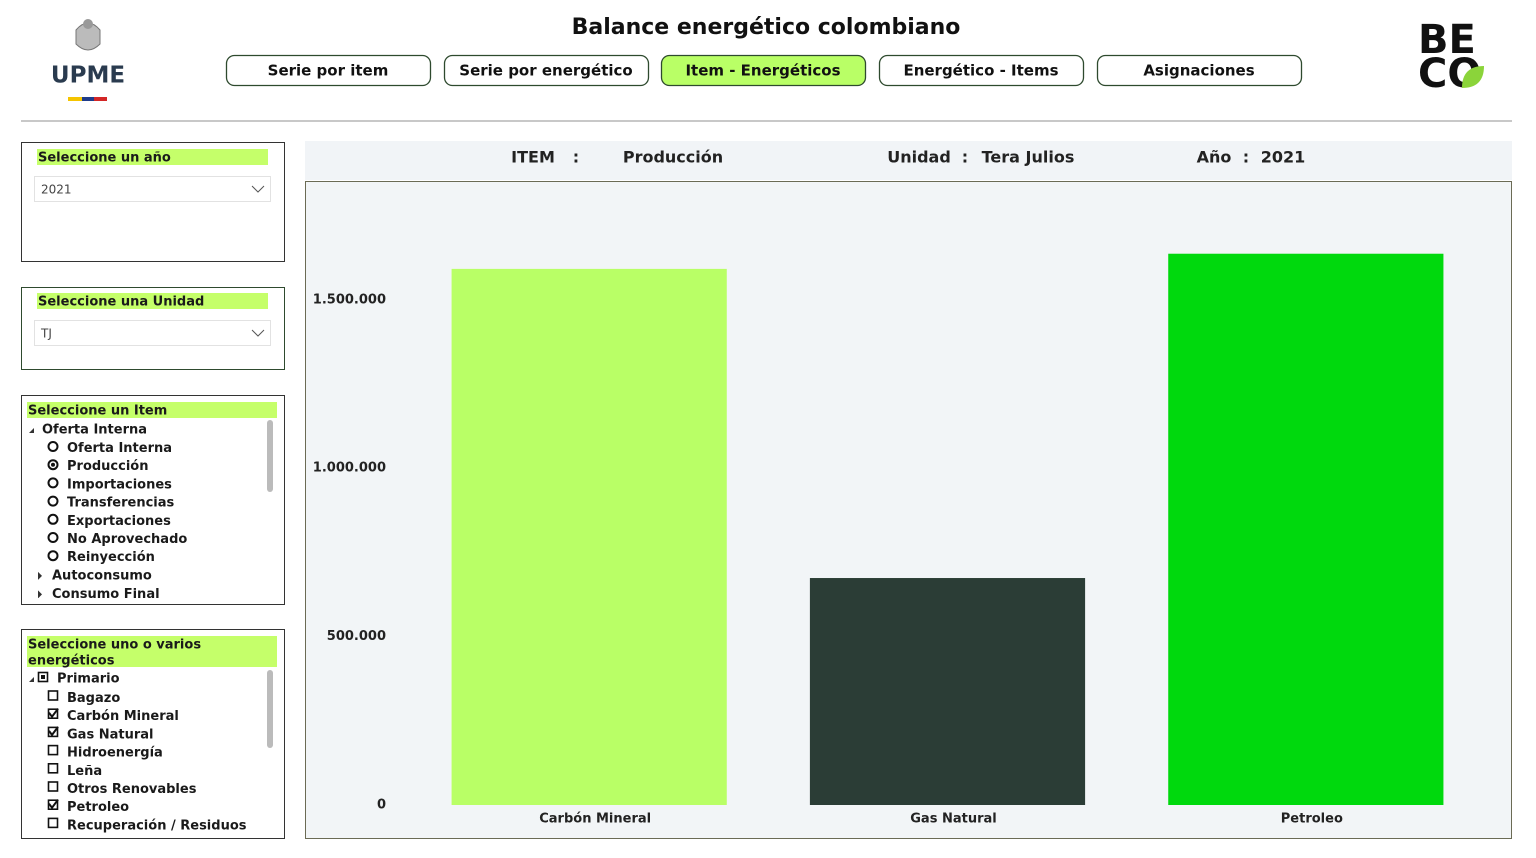 The image size is (1536, 858). What do you see at coordinates (88, 60) in the screenshot?
I see `upme-logo: UPME` at bounding box center [88, 60].